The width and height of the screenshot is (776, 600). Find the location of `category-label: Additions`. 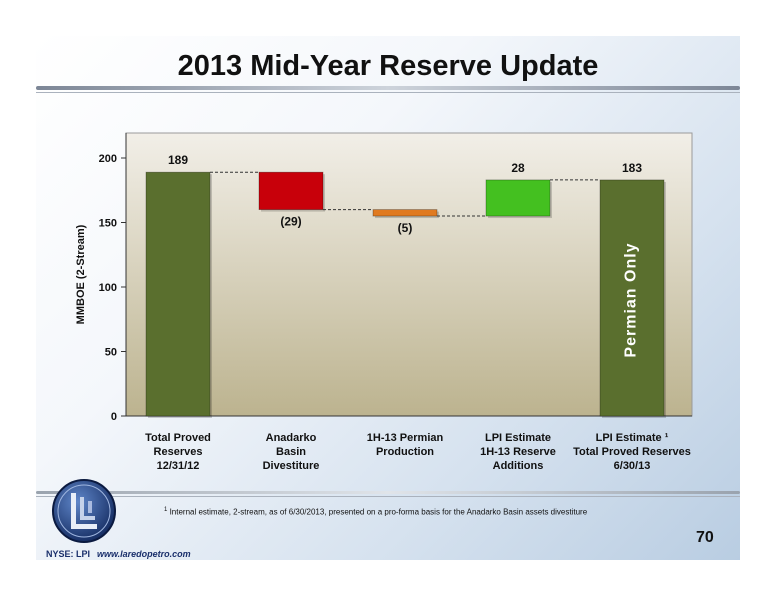

category-label: Additions is located at coordinates (518, 466).